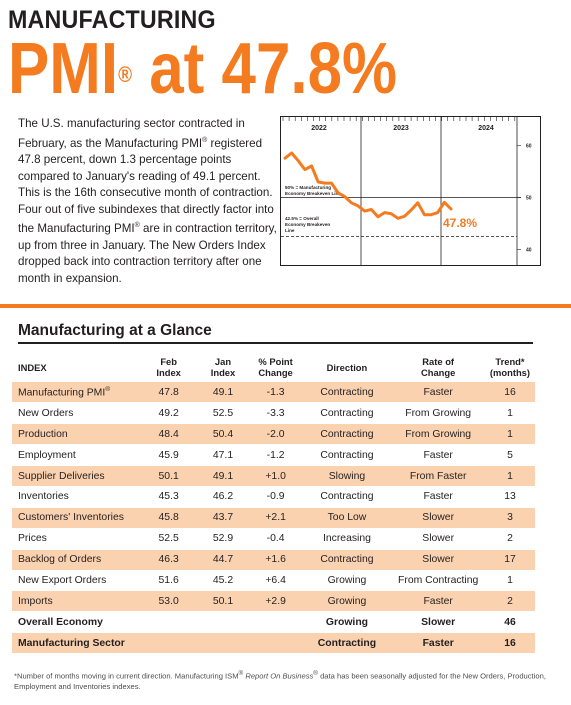 The image size is (571, 705). Describe the element at coordinates (223, 580) in the screenshot. I see `cell-jan-text: 45.2` at that location.